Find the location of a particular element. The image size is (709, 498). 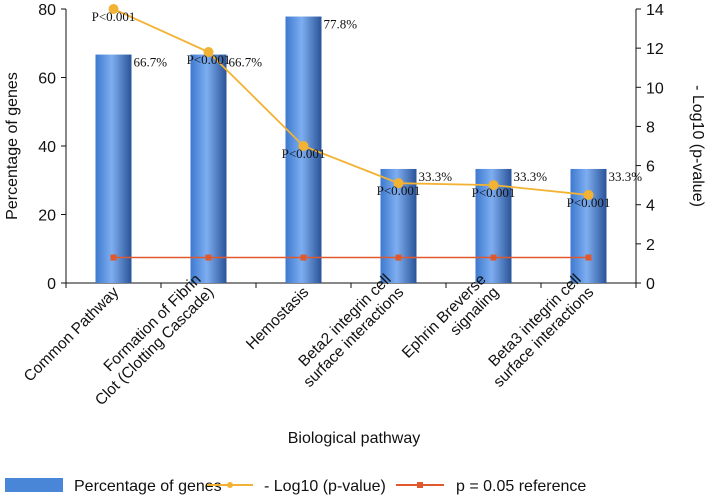

y-right-tick-label: 12 is located at coordinates (655, 49).